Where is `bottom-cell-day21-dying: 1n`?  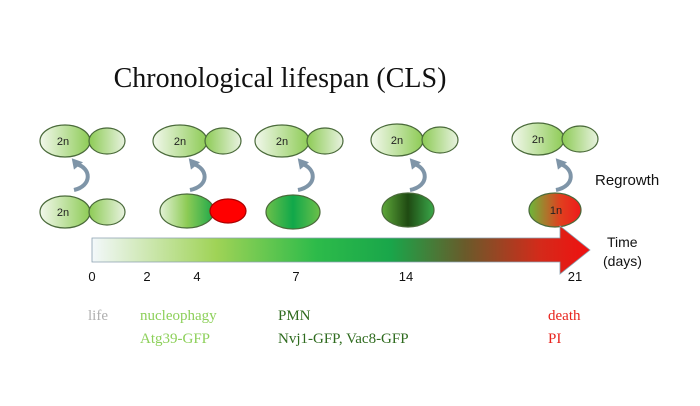 bottom-cell-day21-dying: 1n is located at coordinates (555, 210).